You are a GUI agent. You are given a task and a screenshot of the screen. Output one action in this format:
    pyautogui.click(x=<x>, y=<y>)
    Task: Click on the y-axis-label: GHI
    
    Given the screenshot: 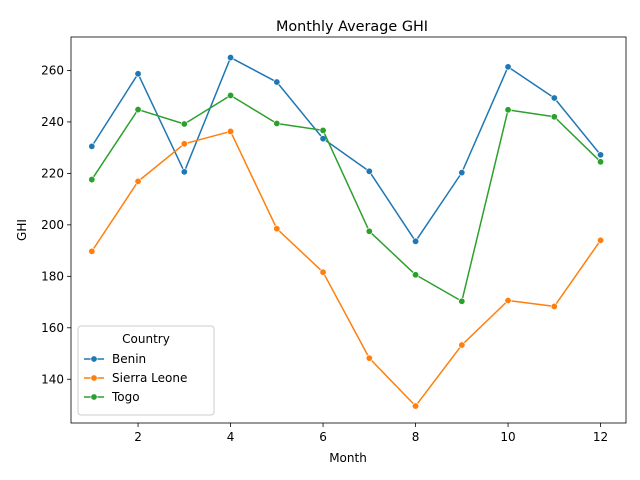 What is the action you would take?
    pyautogui.click(x=22, y=230)
    